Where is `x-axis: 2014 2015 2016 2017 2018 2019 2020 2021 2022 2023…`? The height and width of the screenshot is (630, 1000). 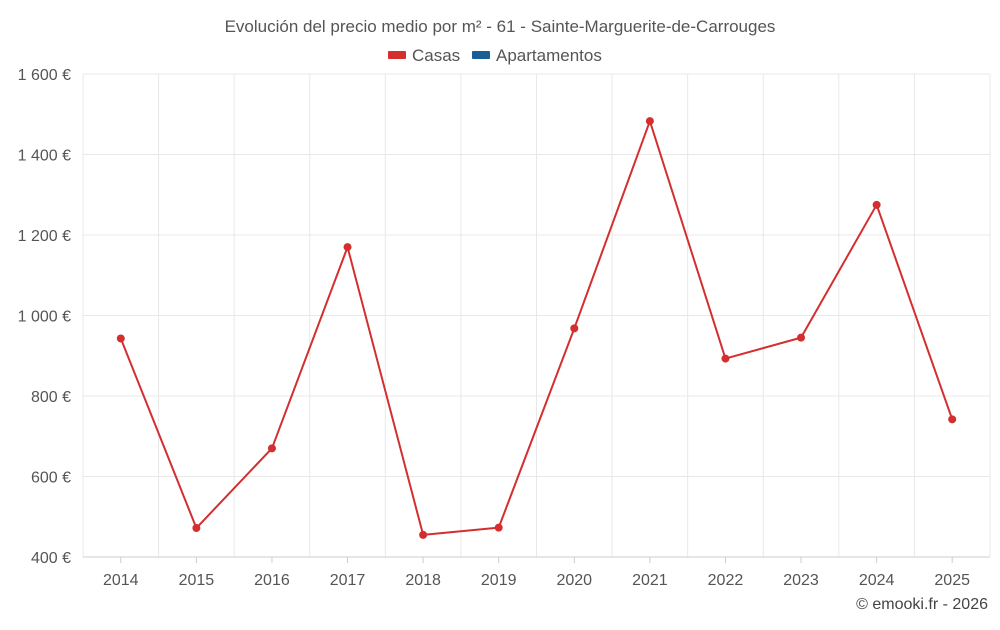
x-axis: 2014 2015 2016 2017 2018 2019 2020 2021 2022 2023… is located at coordinates (536, 572).